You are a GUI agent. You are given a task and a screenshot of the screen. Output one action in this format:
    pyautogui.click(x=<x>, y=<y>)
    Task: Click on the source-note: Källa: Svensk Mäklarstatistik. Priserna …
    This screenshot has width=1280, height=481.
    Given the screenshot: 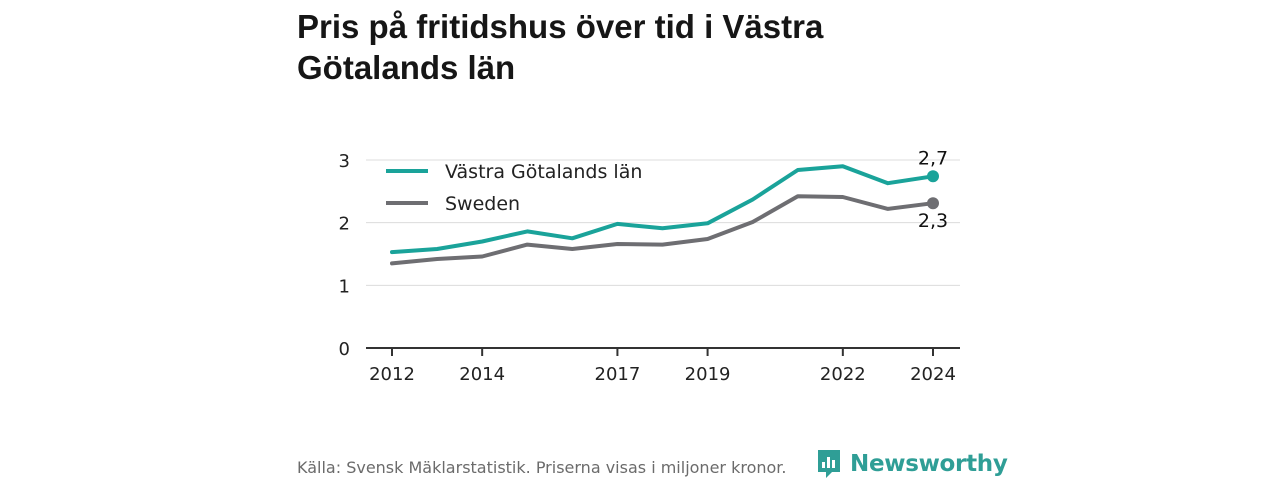 What is the action you would take?
    pyautogui.click(x=542, y=467)
    